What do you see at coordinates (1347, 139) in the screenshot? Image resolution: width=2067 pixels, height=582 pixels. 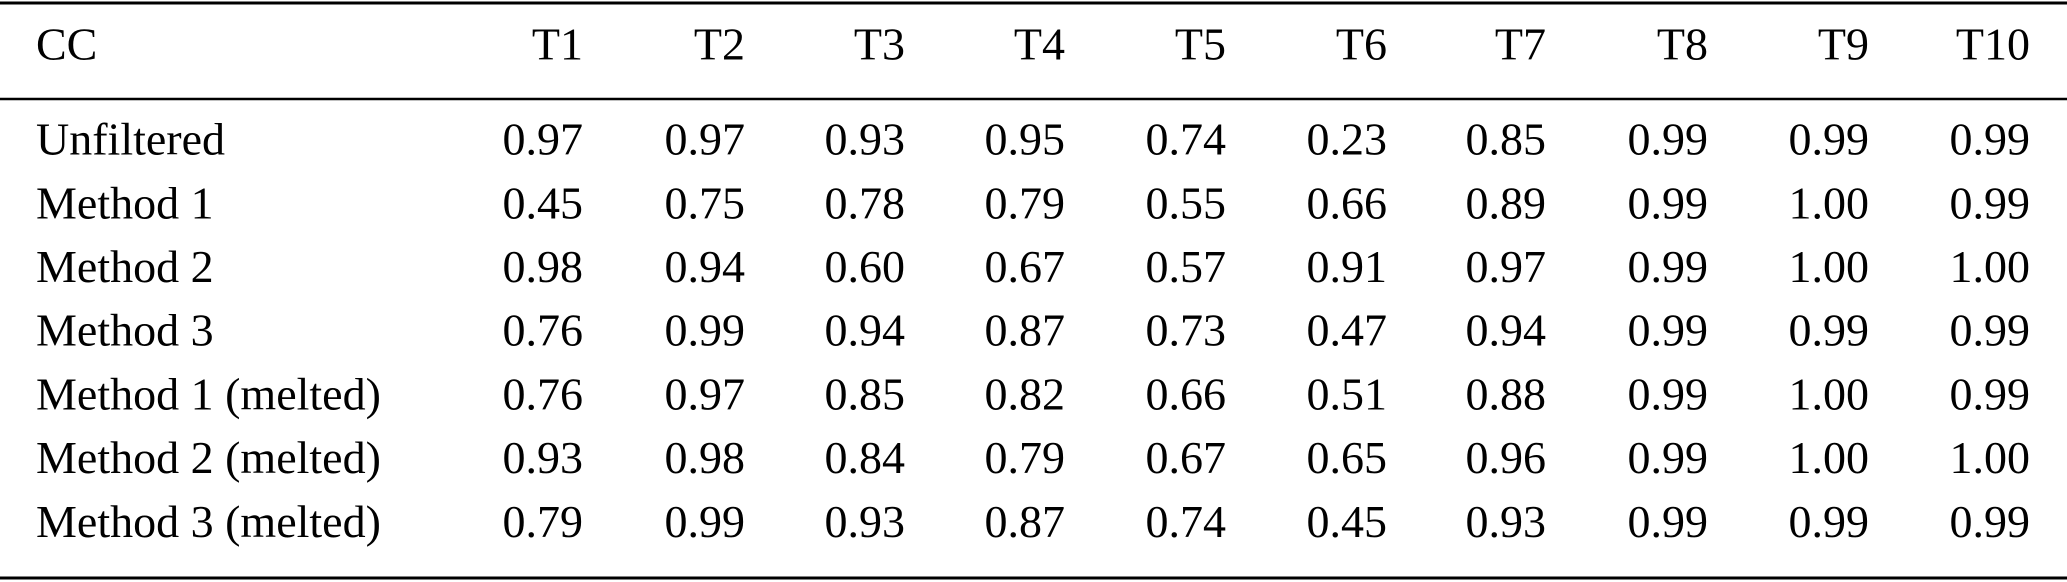 I see `cell: 0.23` at bounding box center [1347, 139].